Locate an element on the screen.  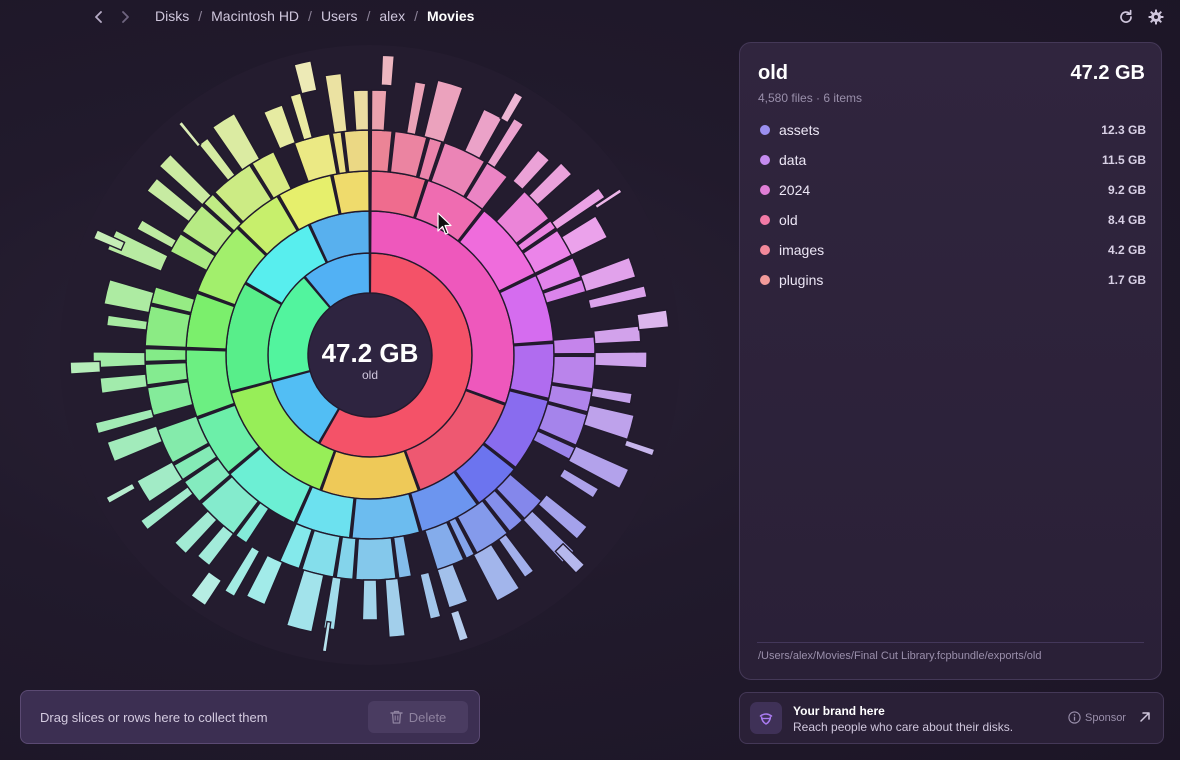
breadcrumb-item-macintosh-hd: Macintosh HD is located at coordinates (255, 16).